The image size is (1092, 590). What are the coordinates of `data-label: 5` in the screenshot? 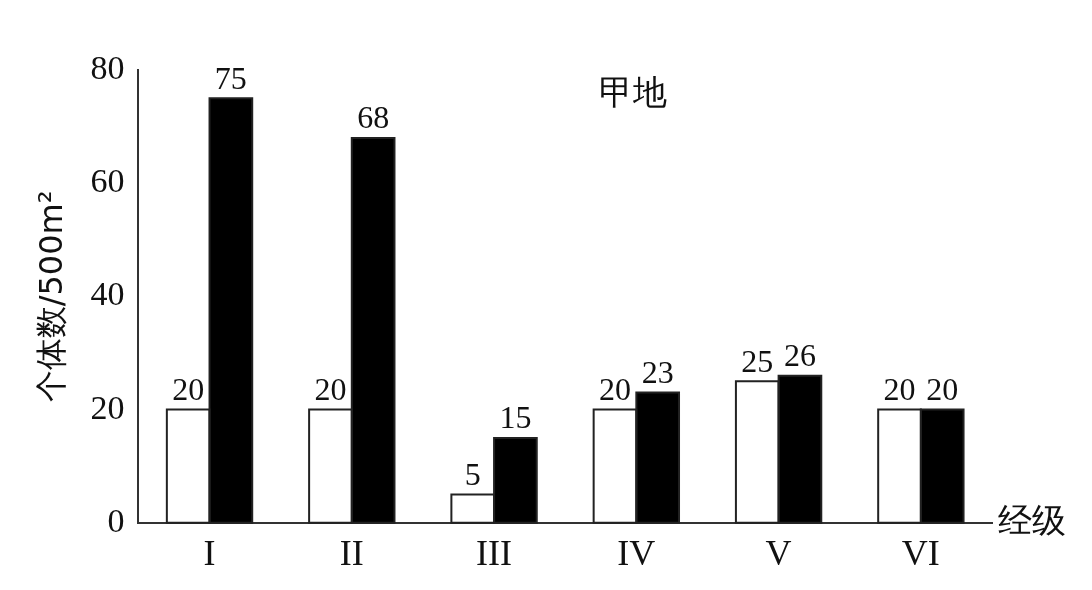 It's located at (472, 473).